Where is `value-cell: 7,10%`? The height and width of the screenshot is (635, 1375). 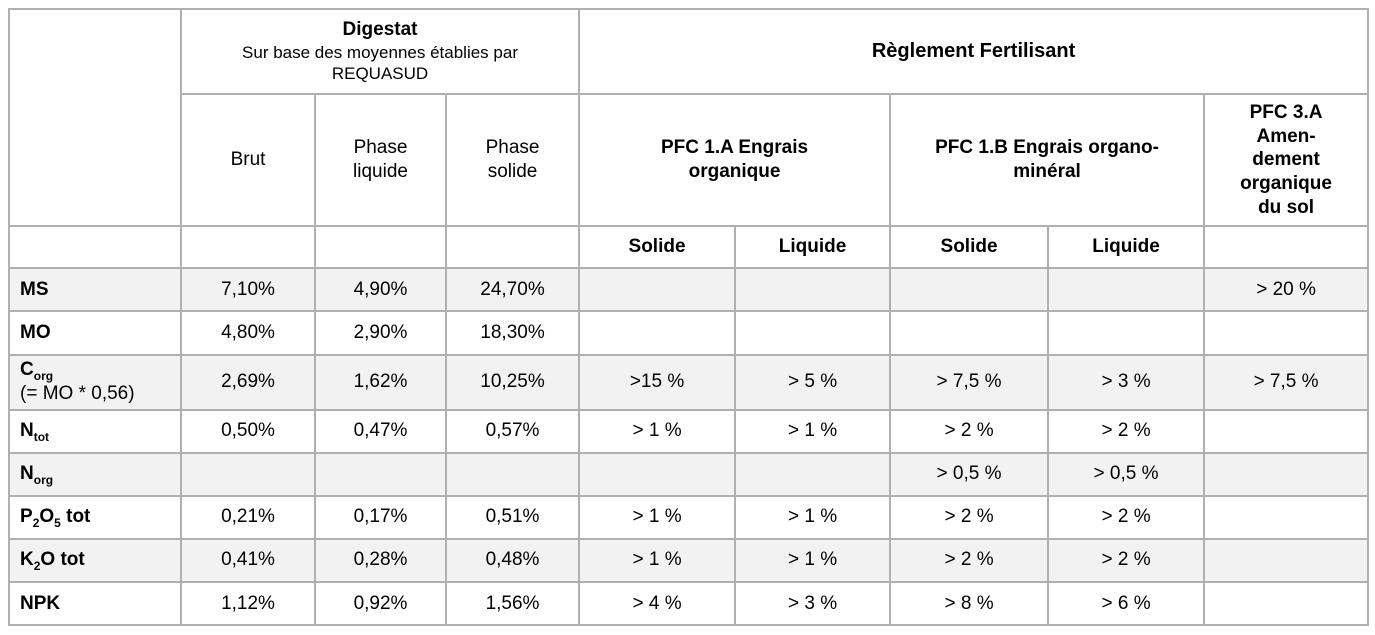 value-cell: 7,10% is located at coordinates (248, 290).